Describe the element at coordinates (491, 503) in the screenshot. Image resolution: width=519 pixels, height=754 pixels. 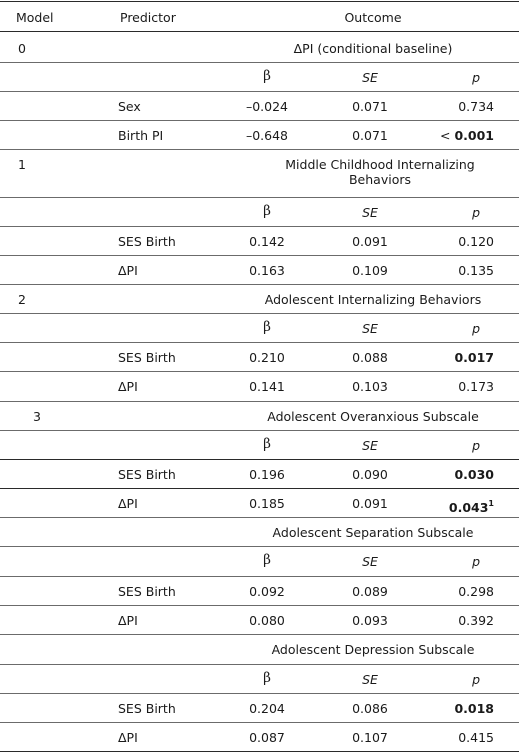
I see `footnote-marker: 1` at that location.